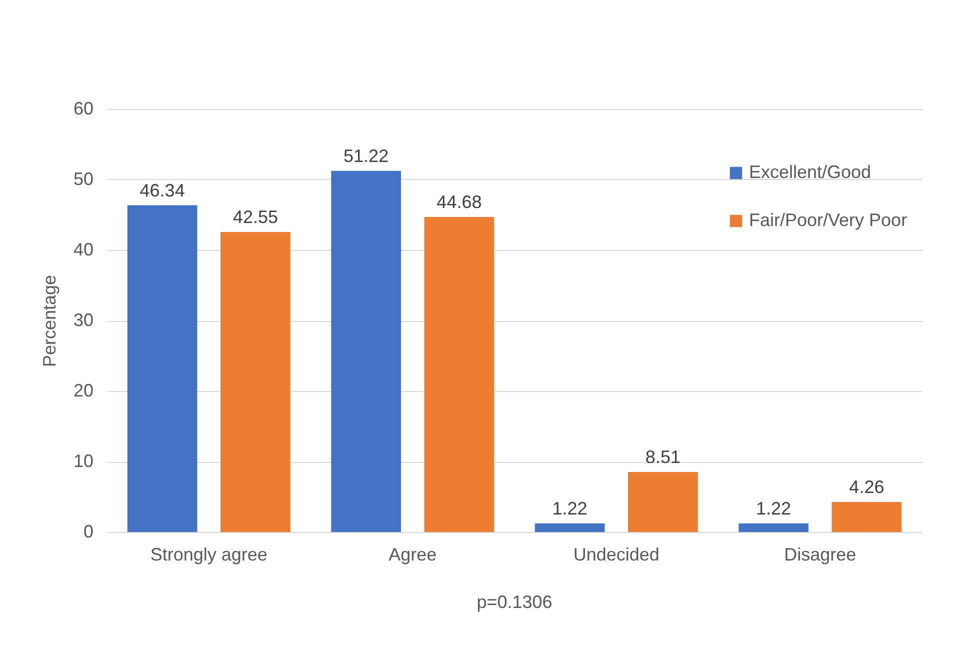 The image size is (956, 652). Describe the element at coordinates (412, 554) in the screenshot. I see `x-tick-label: Agree` at that location.